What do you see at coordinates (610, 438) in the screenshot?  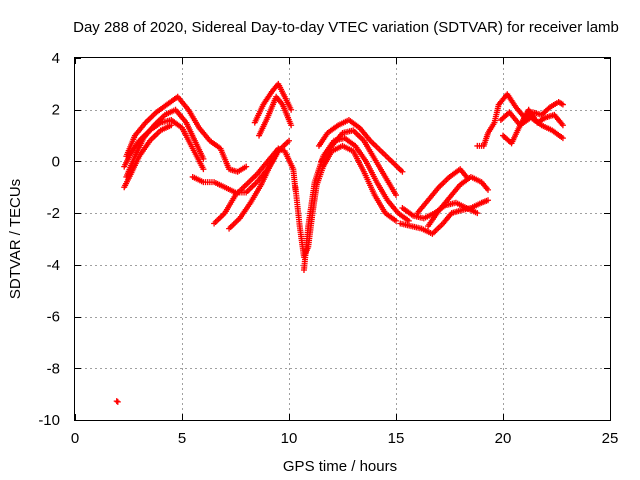 I see `x-tick-label: 25` at bounding box center [610, 438].